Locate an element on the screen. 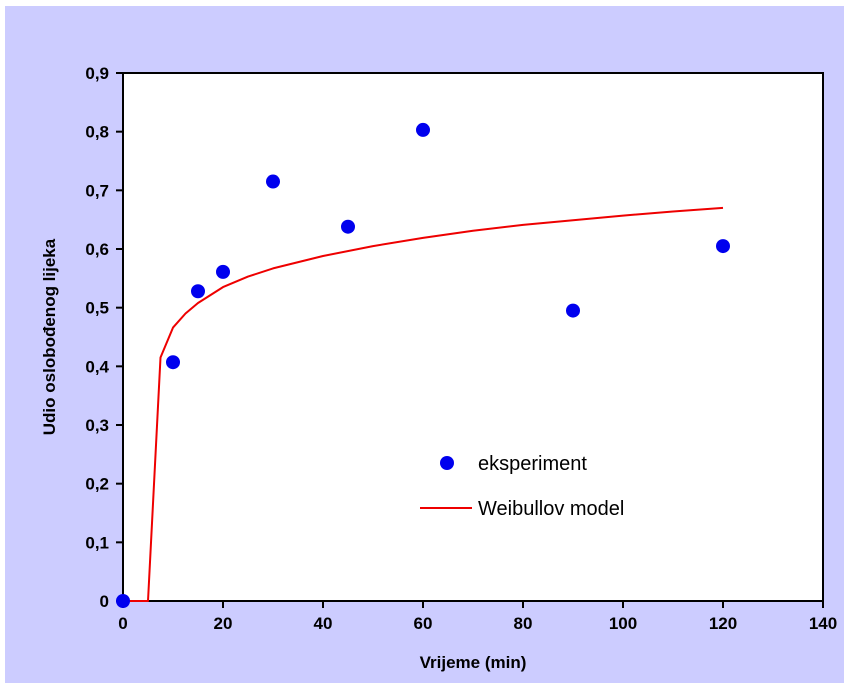 The image size is (847, 686). y-axis-tick-labels: 0 0,1 0,2 0,3 0,4 0,5 0,6 0,7 0,8 0,9 is located at coordinates (97, 337).